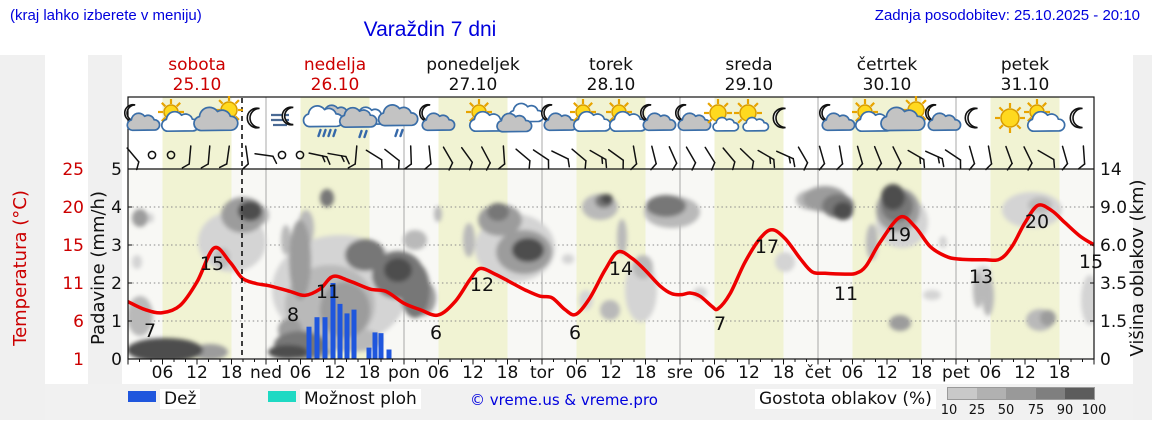  What do you see at coordinates (335, 65) in the screenshot?
I see `day-name: nedelja` at bounding box center [335, 65].